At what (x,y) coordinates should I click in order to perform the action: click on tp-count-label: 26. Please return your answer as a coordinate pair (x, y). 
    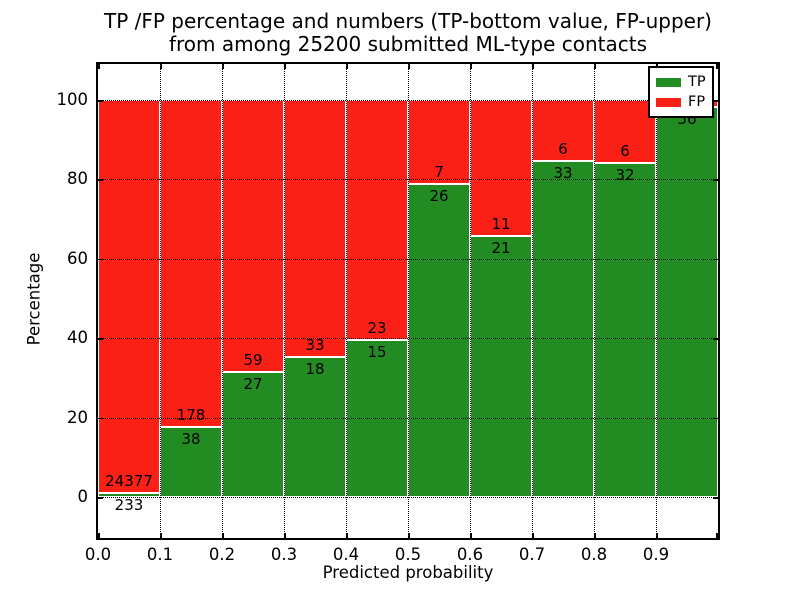
    Looking at the image, I should click on (439, 196).